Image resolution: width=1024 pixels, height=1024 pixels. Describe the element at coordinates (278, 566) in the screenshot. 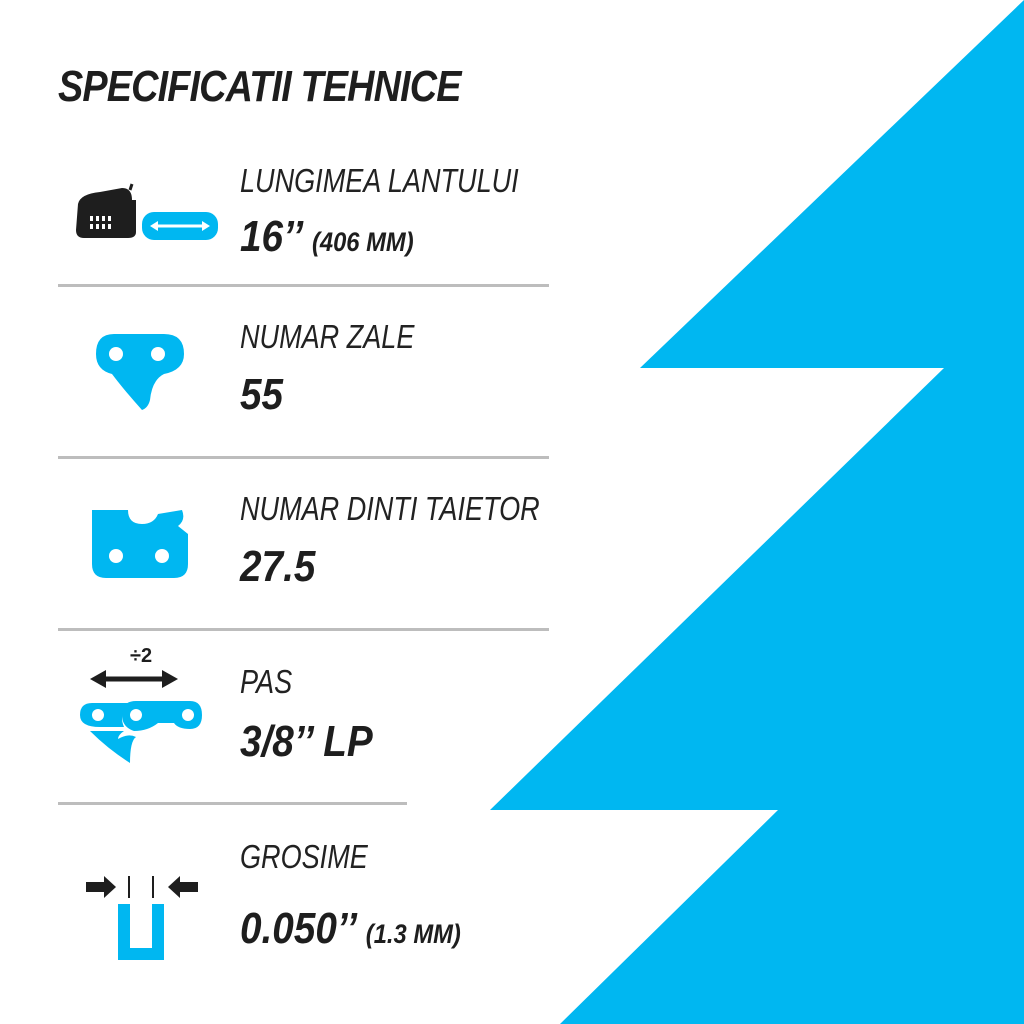

I see `spec-value: 27.5` at that location.